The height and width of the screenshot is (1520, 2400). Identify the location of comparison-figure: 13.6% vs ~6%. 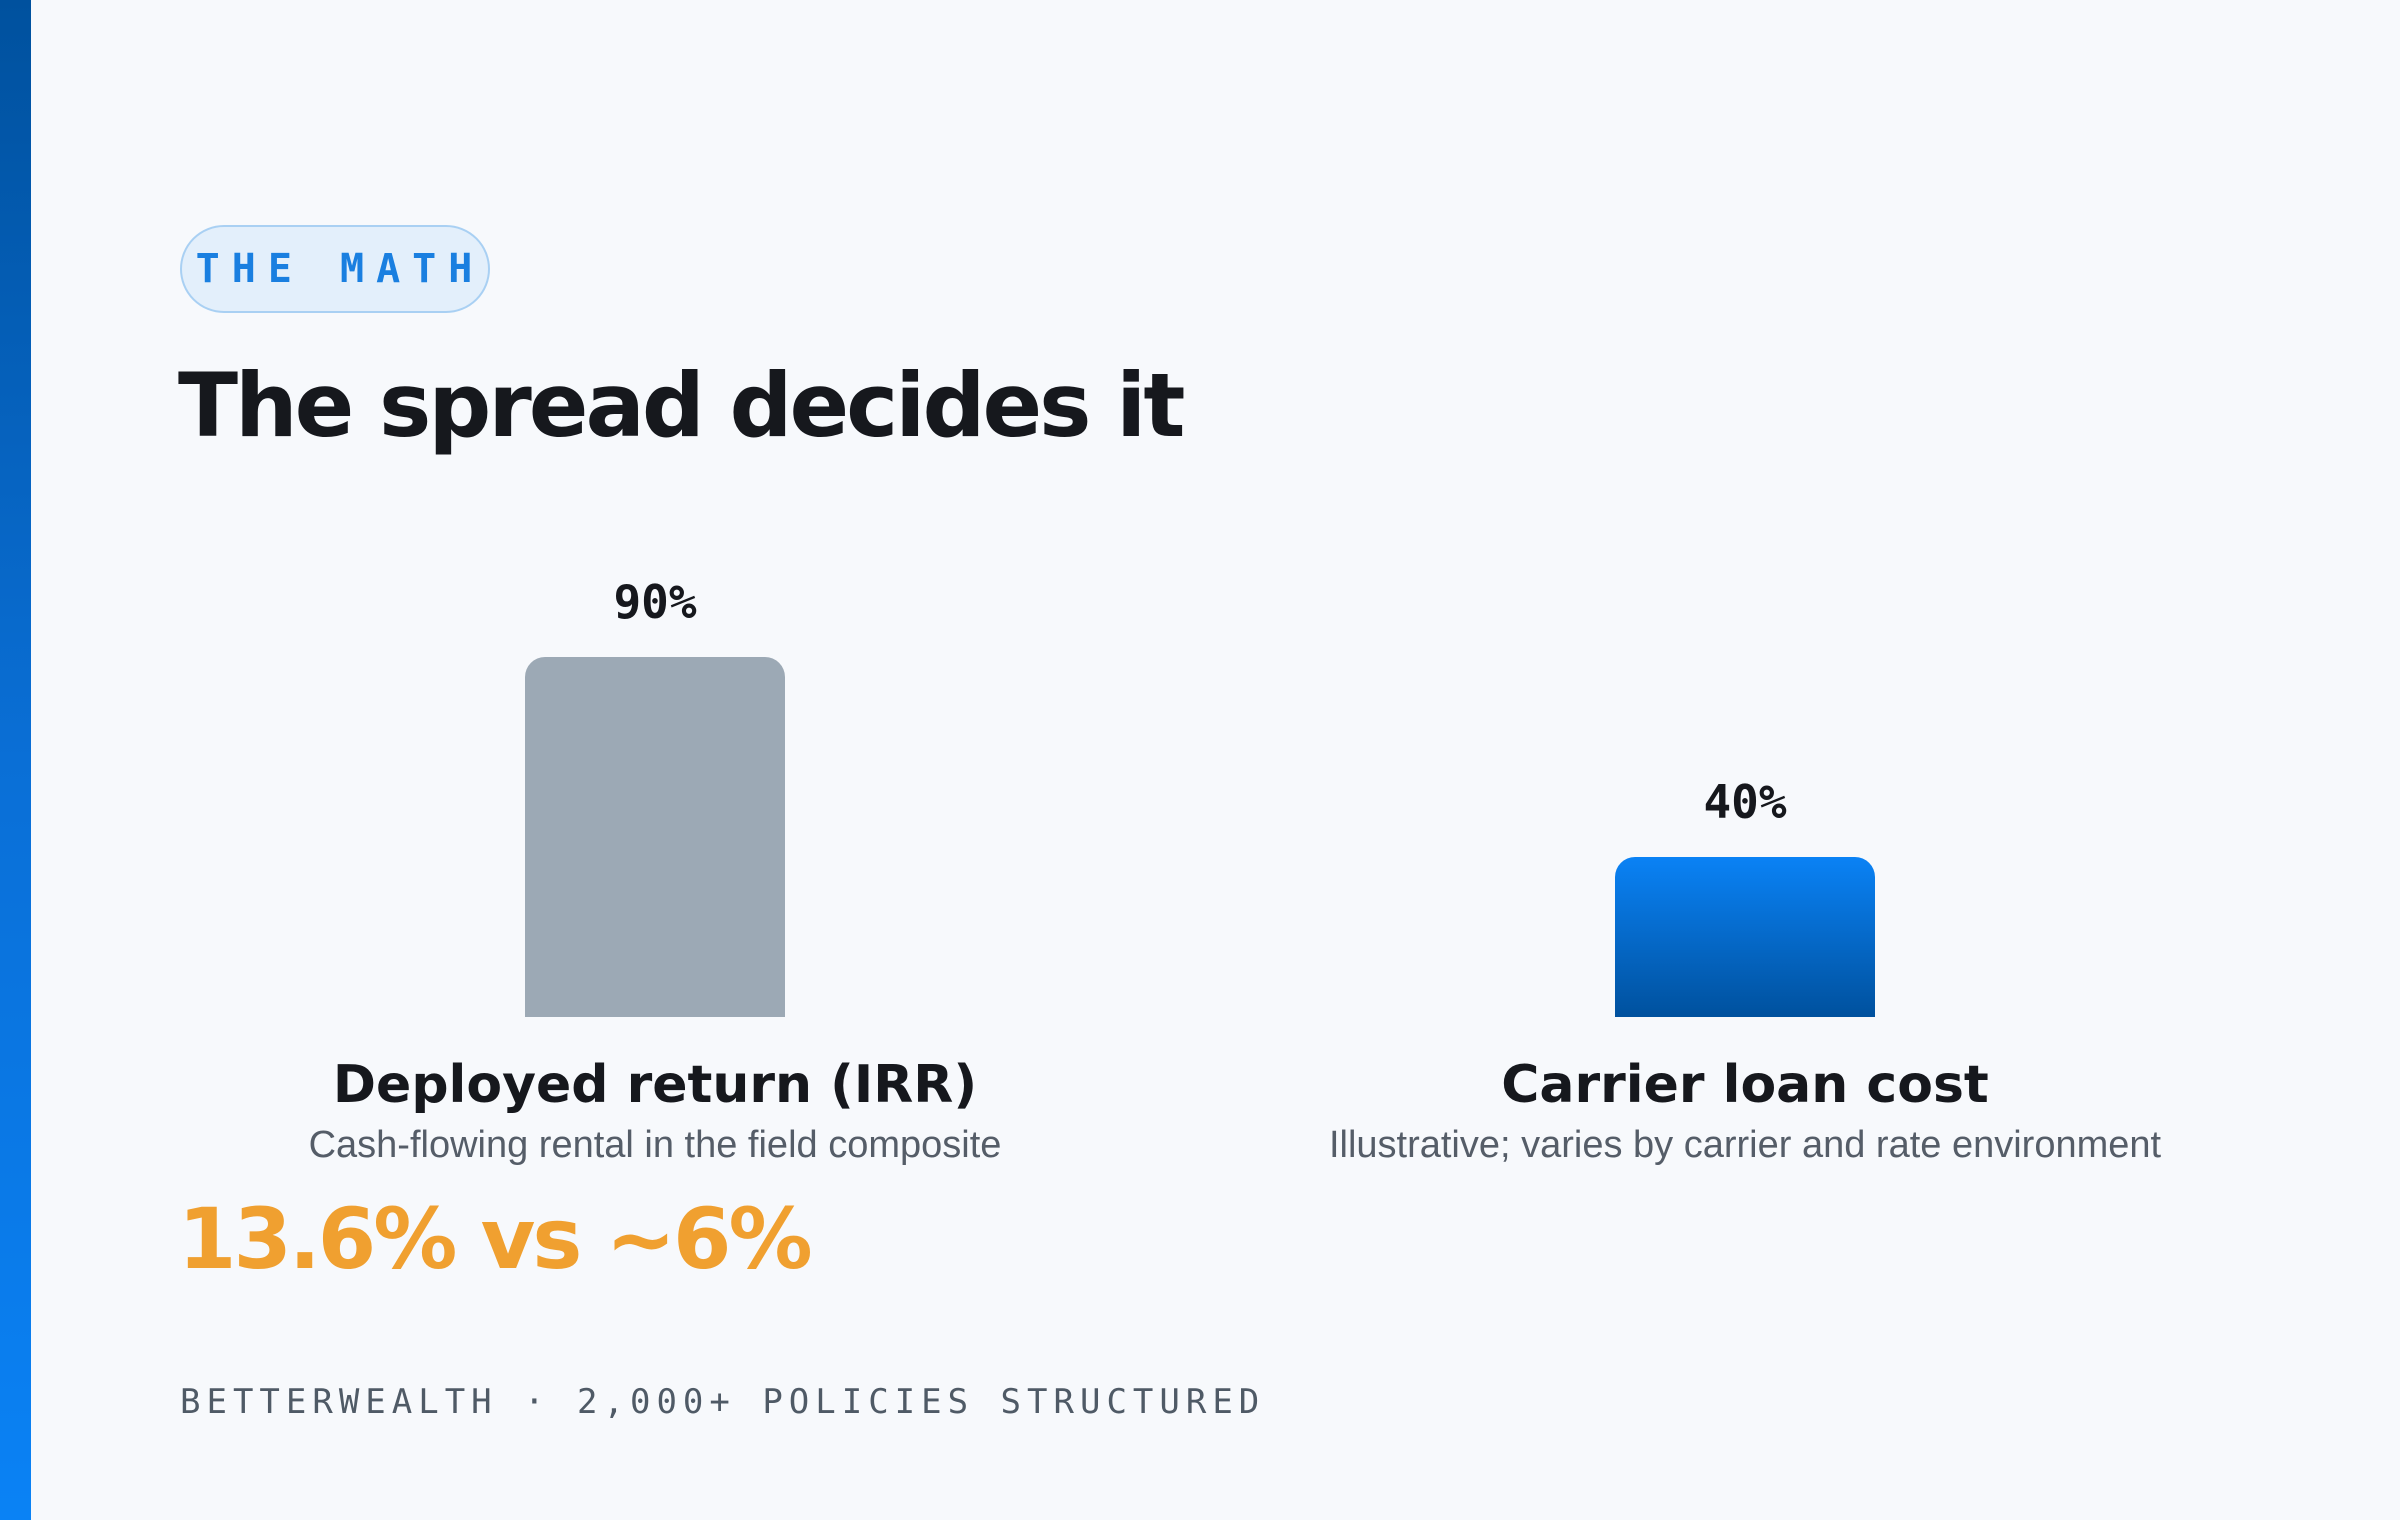
(495, 1239).